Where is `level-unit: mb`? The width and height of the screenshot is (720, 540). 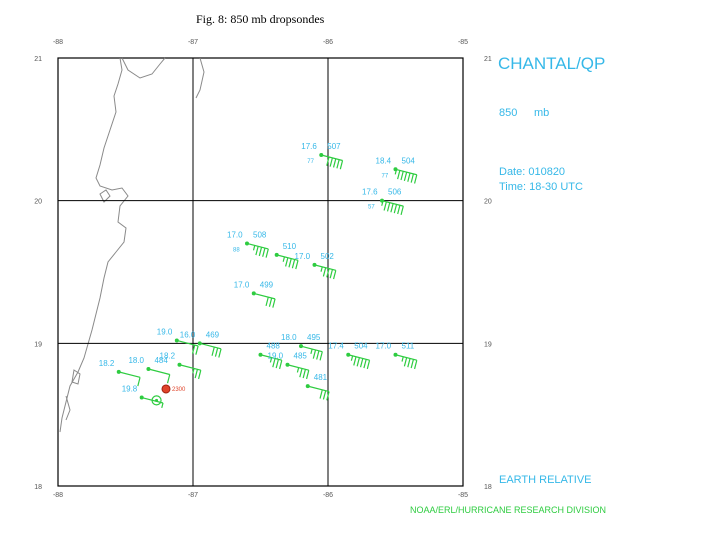
level-unit: mb is located at coordinates (542, 113).